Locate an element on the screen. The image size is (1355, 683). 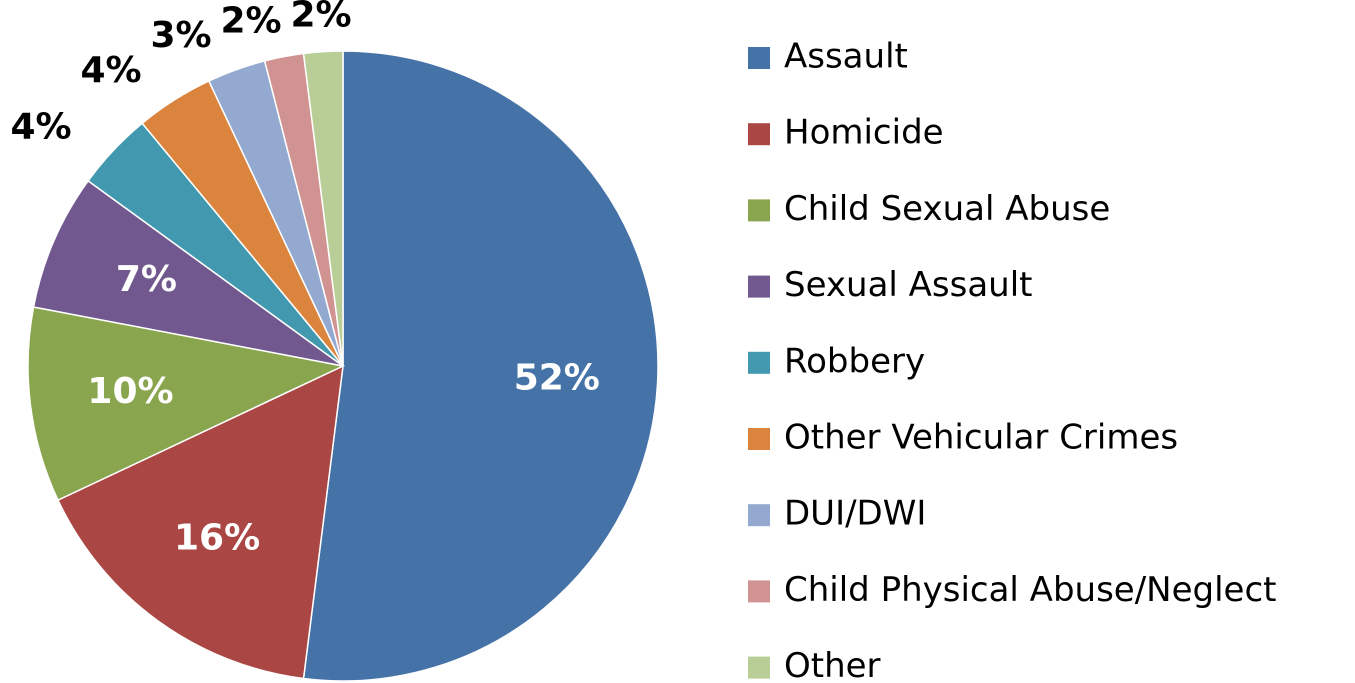
legend-label: Homicide is located at coordinates (864, 133).